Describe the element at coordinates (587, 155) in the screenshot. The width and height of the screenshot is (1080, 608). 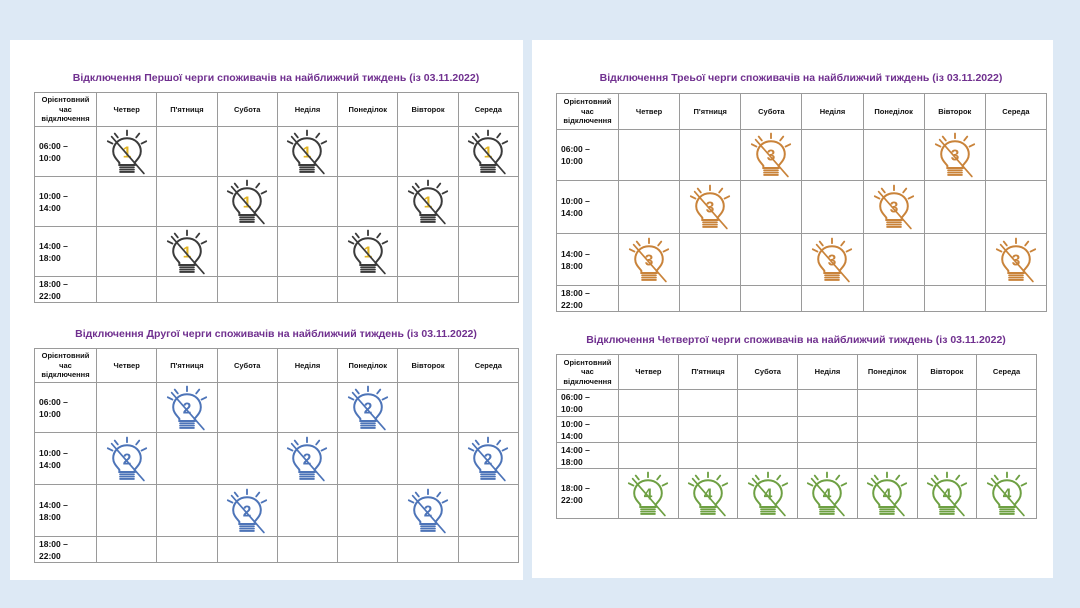
I see `time-slot-cell: 06:00 –10:00` at that location.